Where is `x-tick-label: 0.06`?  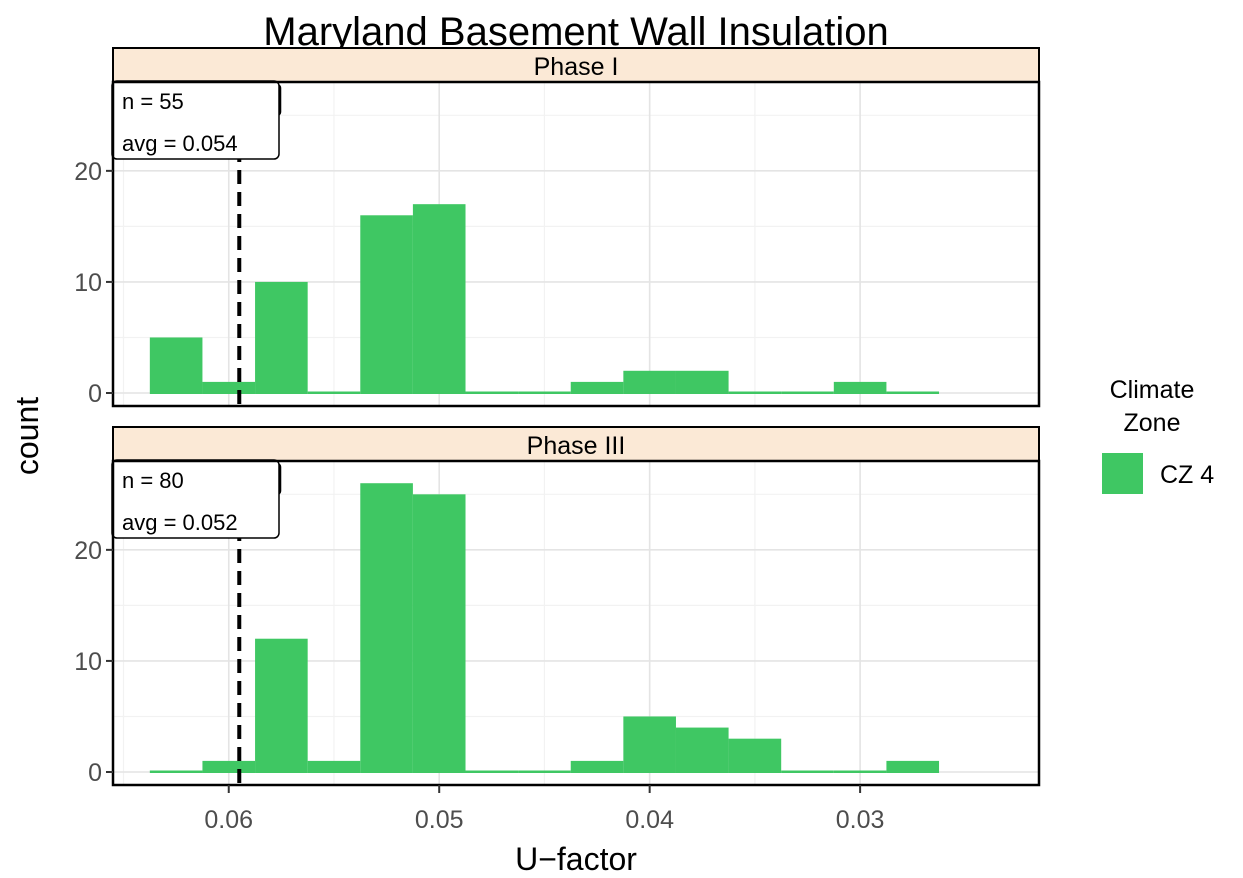
x-tick-label: 0.06 is located at coordinates (228, 820).